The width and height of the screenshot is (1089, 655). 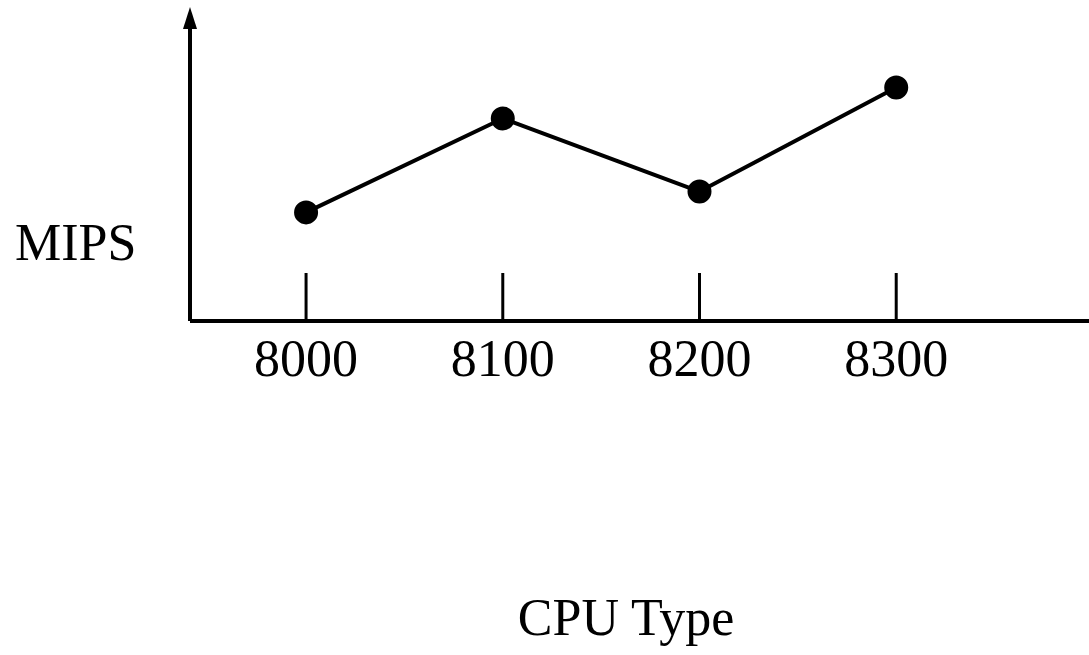 I want to click on y-axis-title: MIPS, so click(x=76, y=243).